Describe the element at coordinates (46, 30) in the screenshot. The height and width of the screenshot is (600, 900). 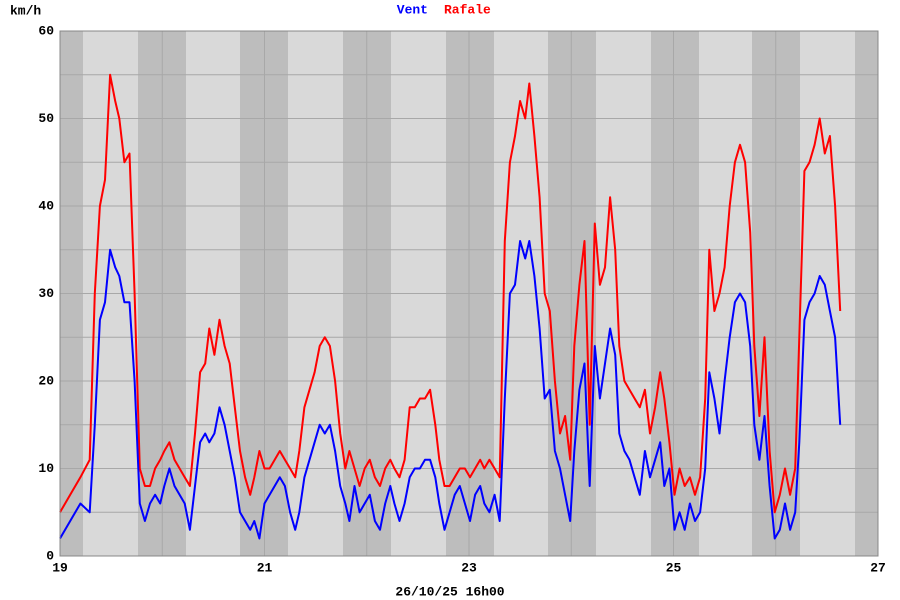
I see `y-tick-label: 60` at that location.